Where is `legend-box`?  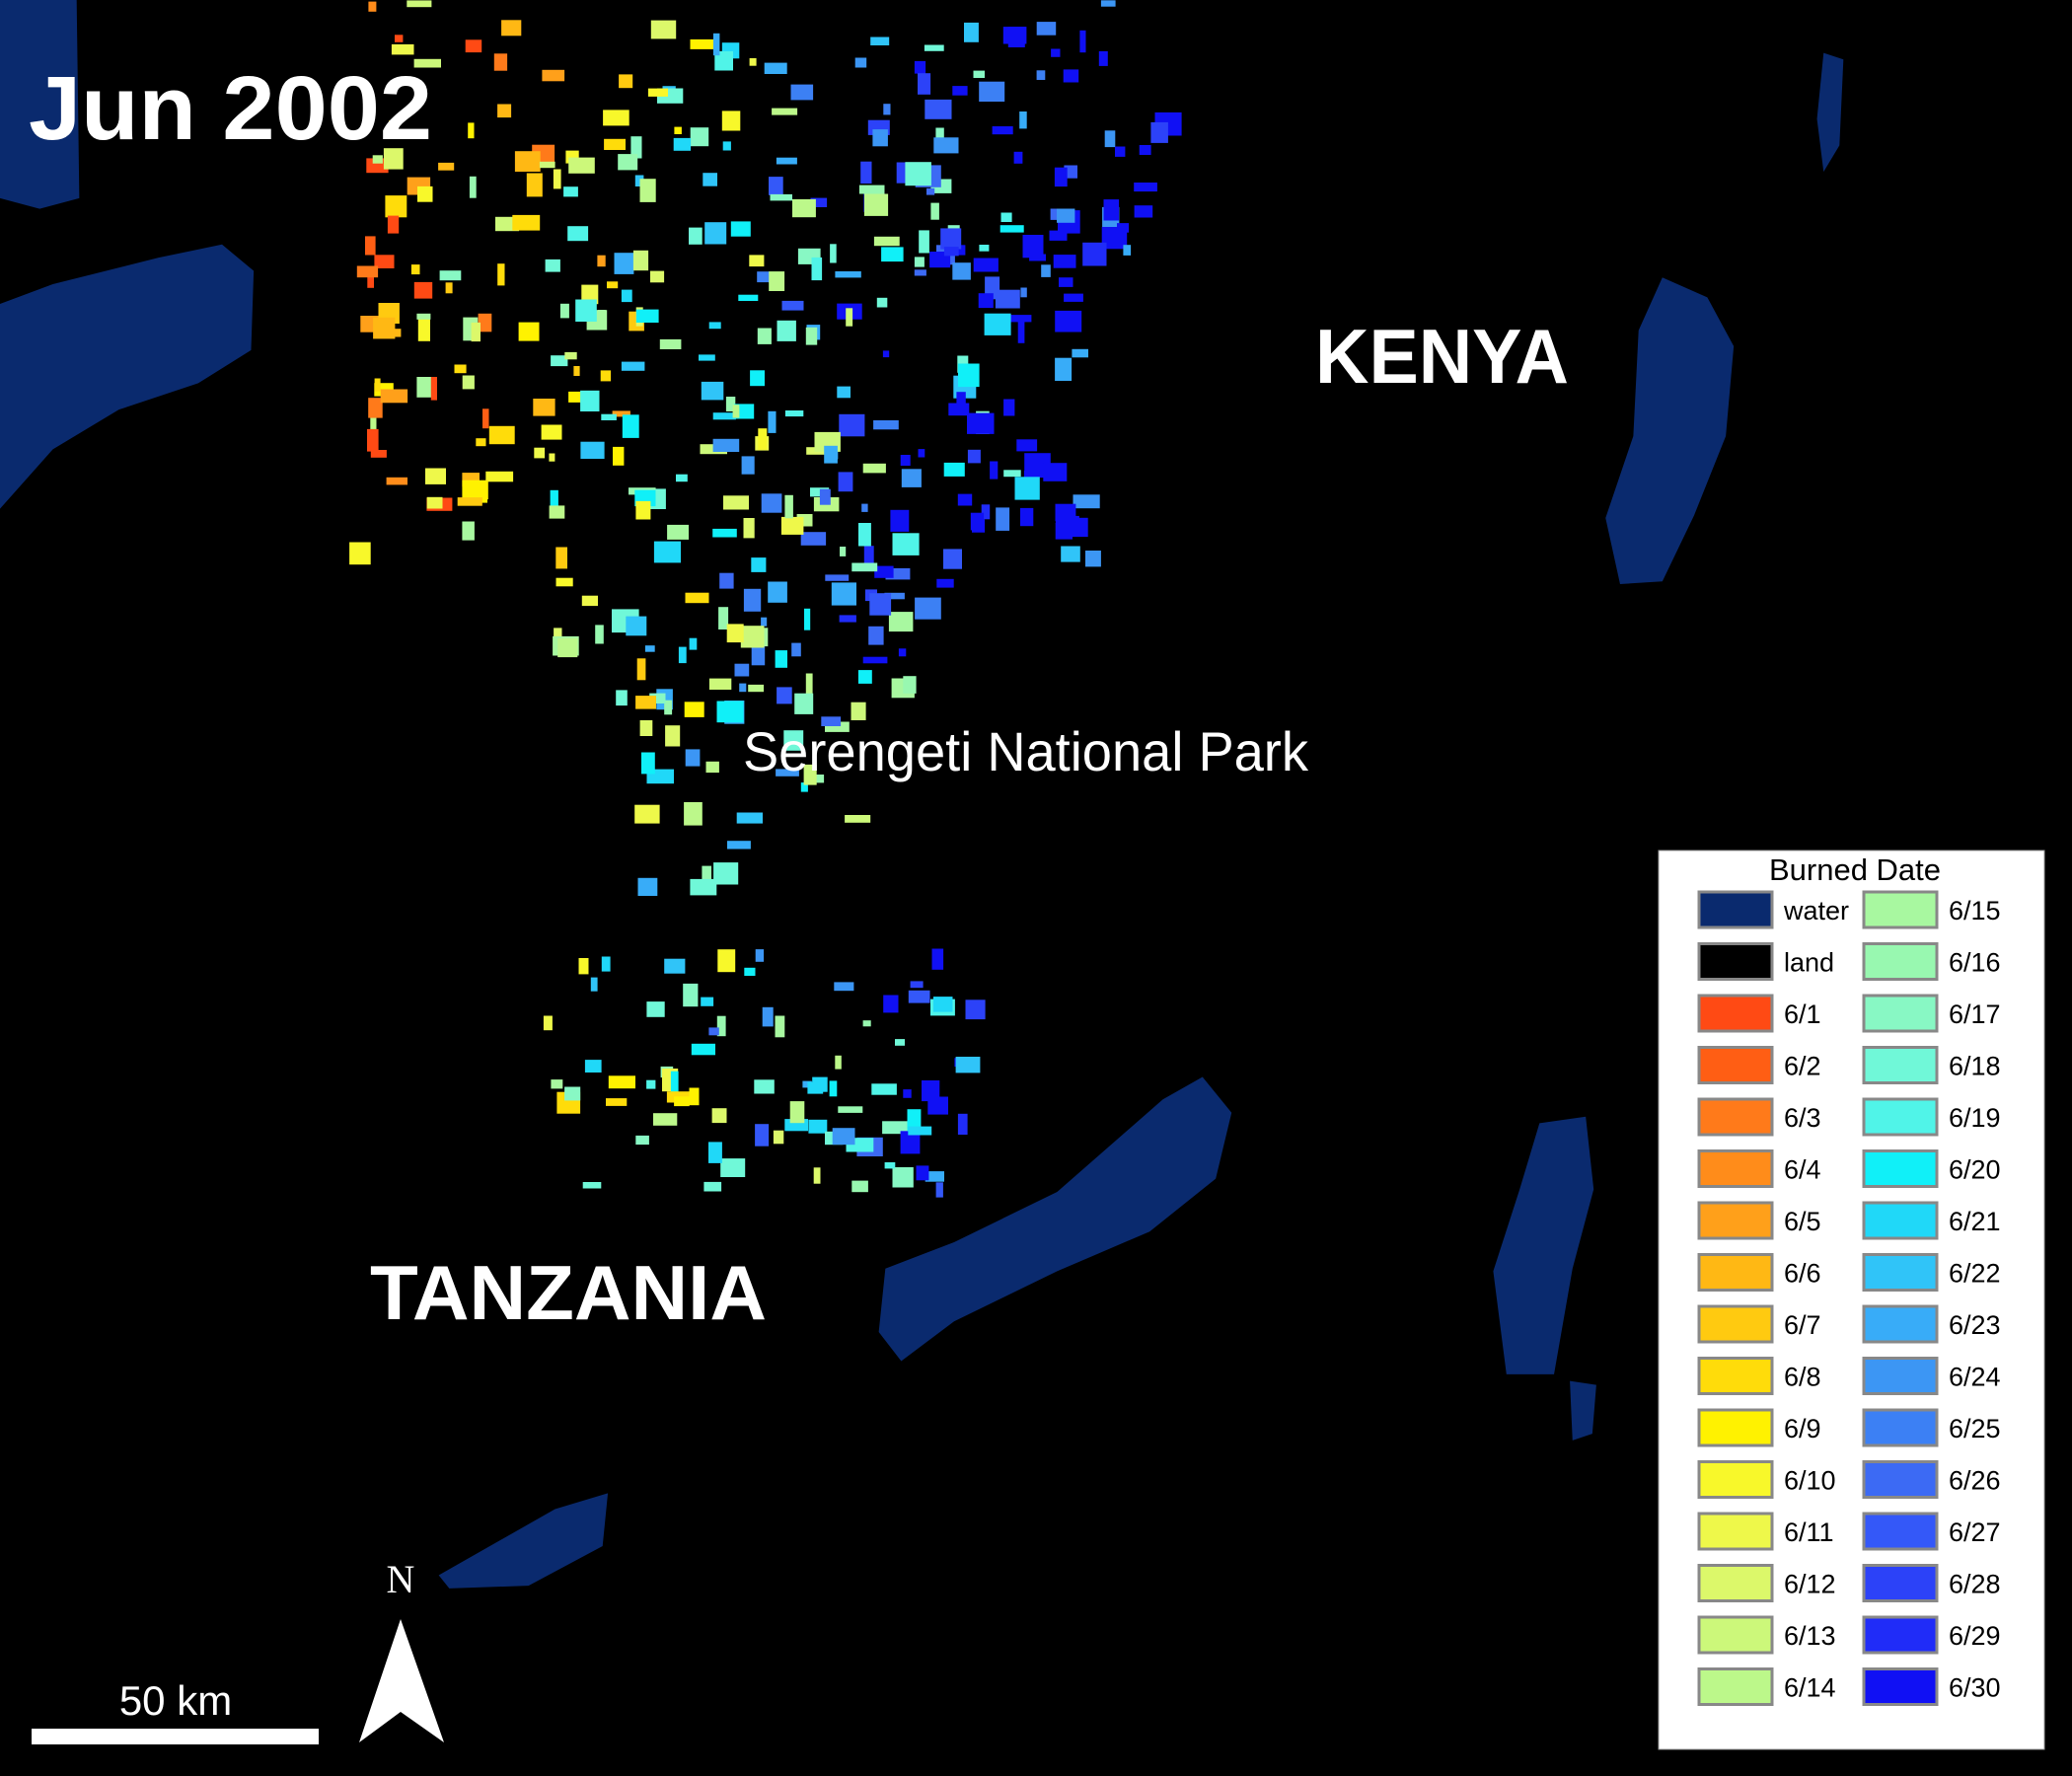
legend-box is located at coordinates (1852, 1300).